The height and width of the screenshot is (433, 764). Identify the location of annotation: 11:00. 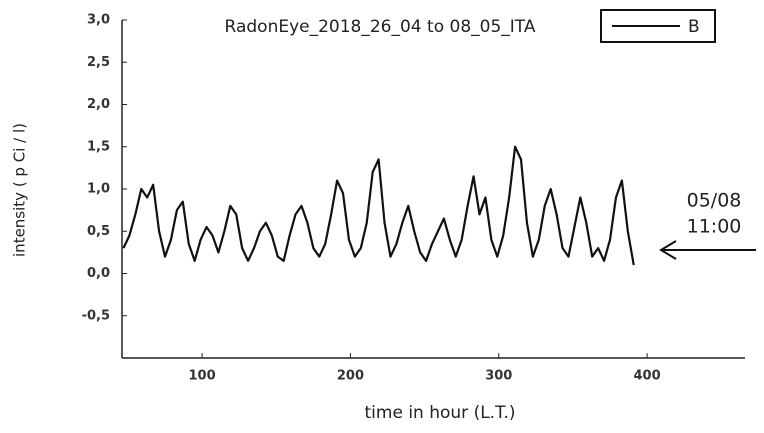
(714, 227).